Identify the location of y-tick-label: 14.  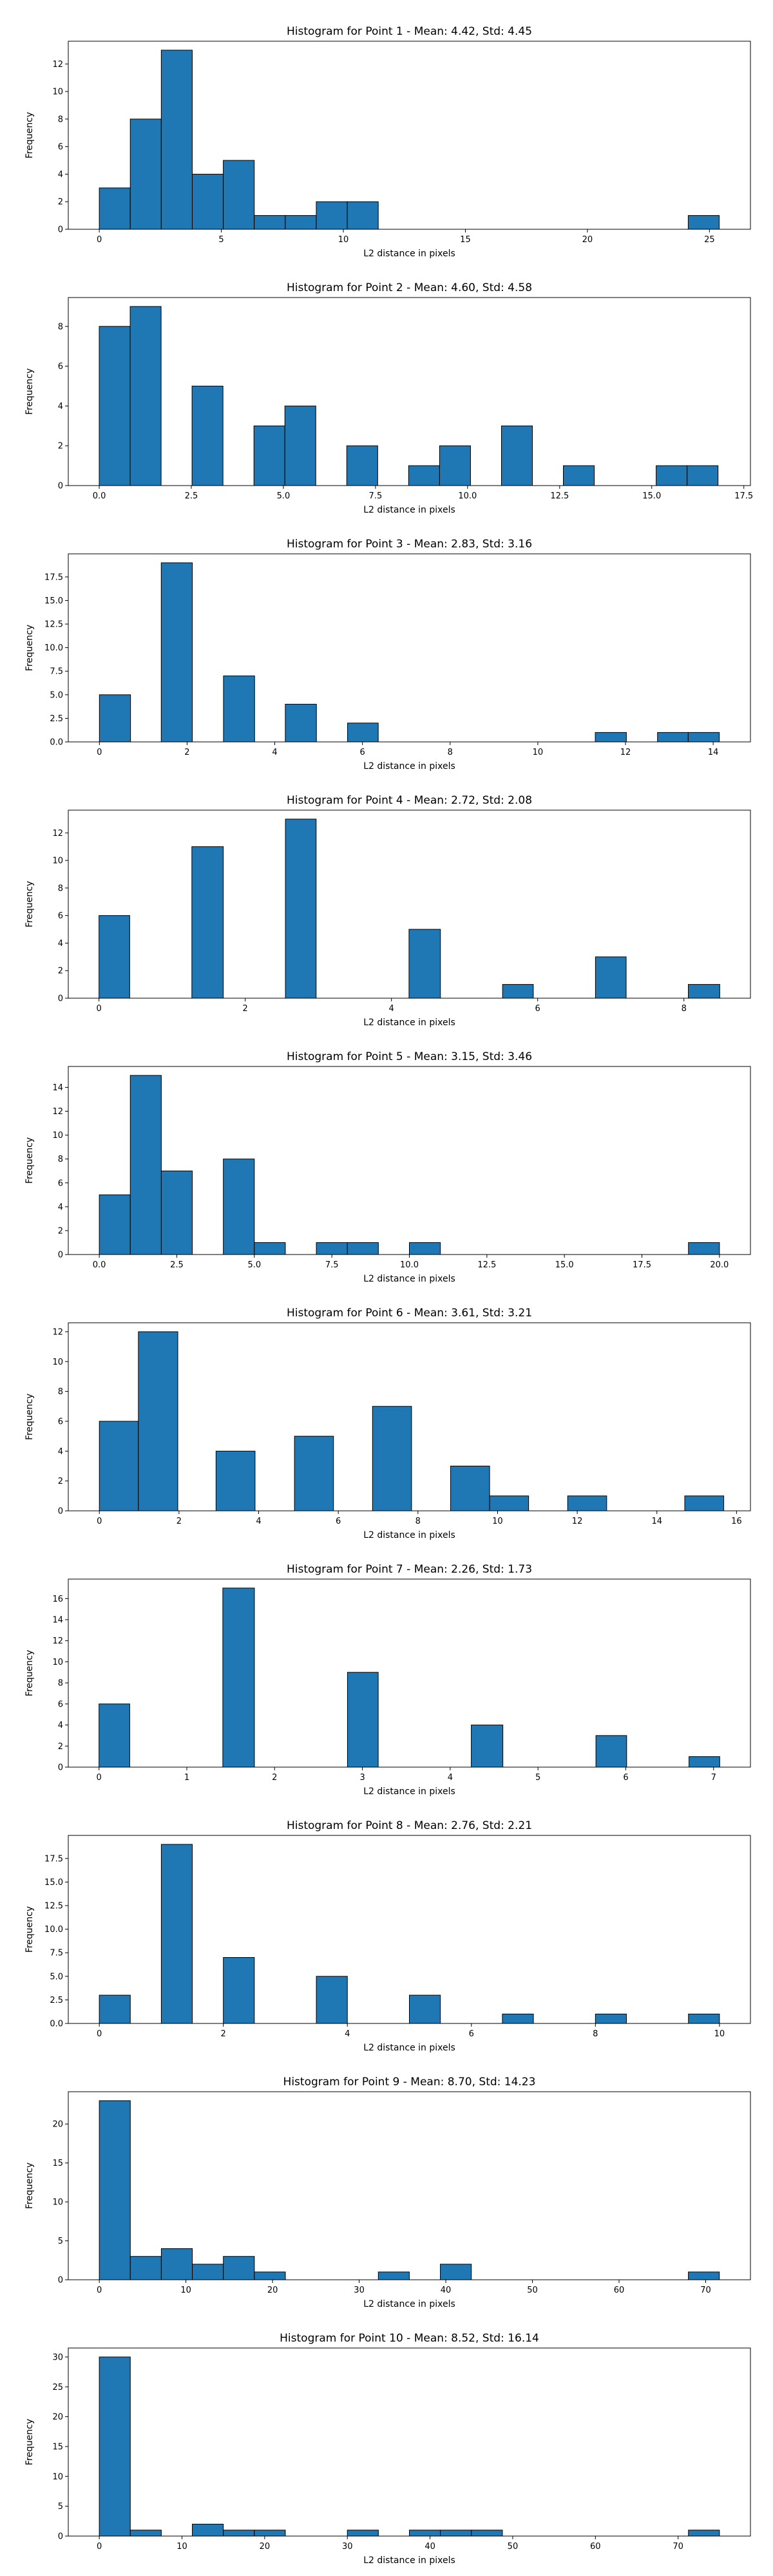
(57, 1088).